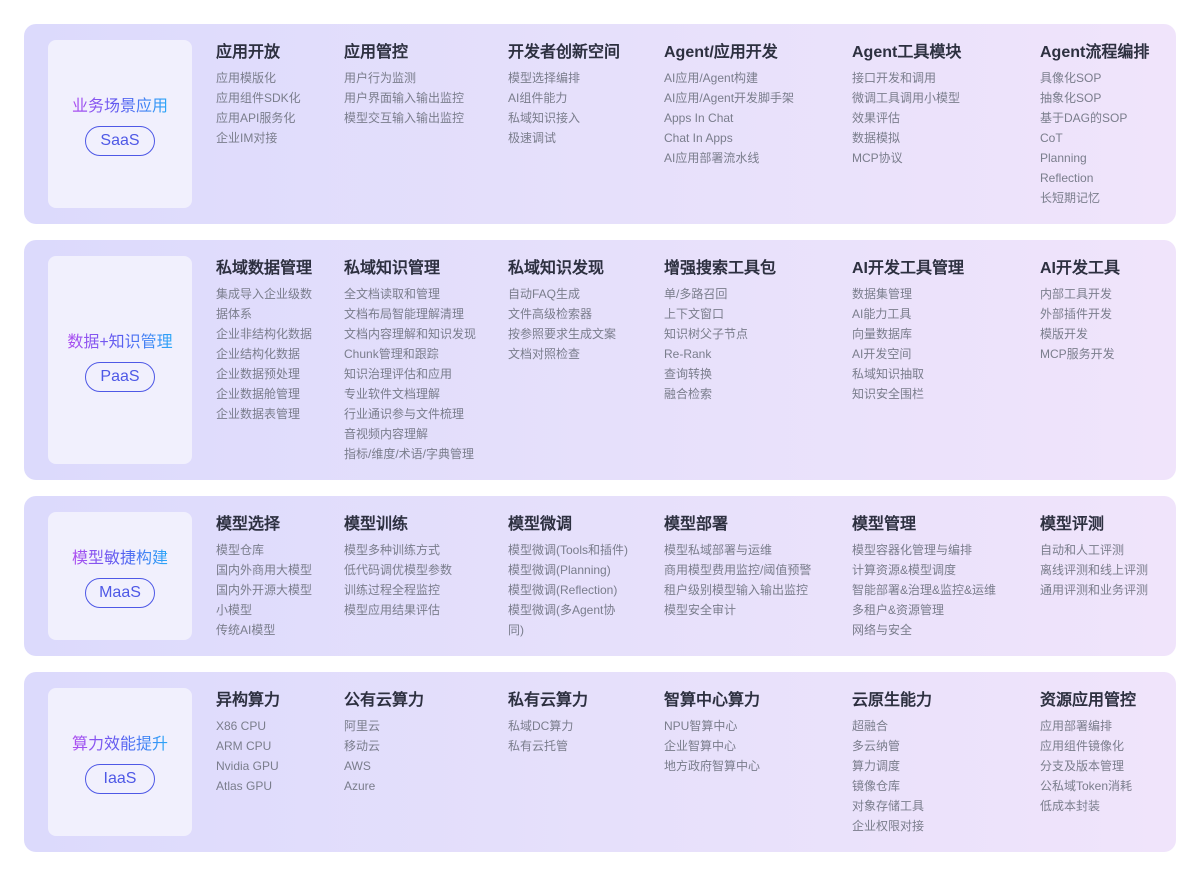  I want to click on group-title: 公有云算力, so click(384, 700).